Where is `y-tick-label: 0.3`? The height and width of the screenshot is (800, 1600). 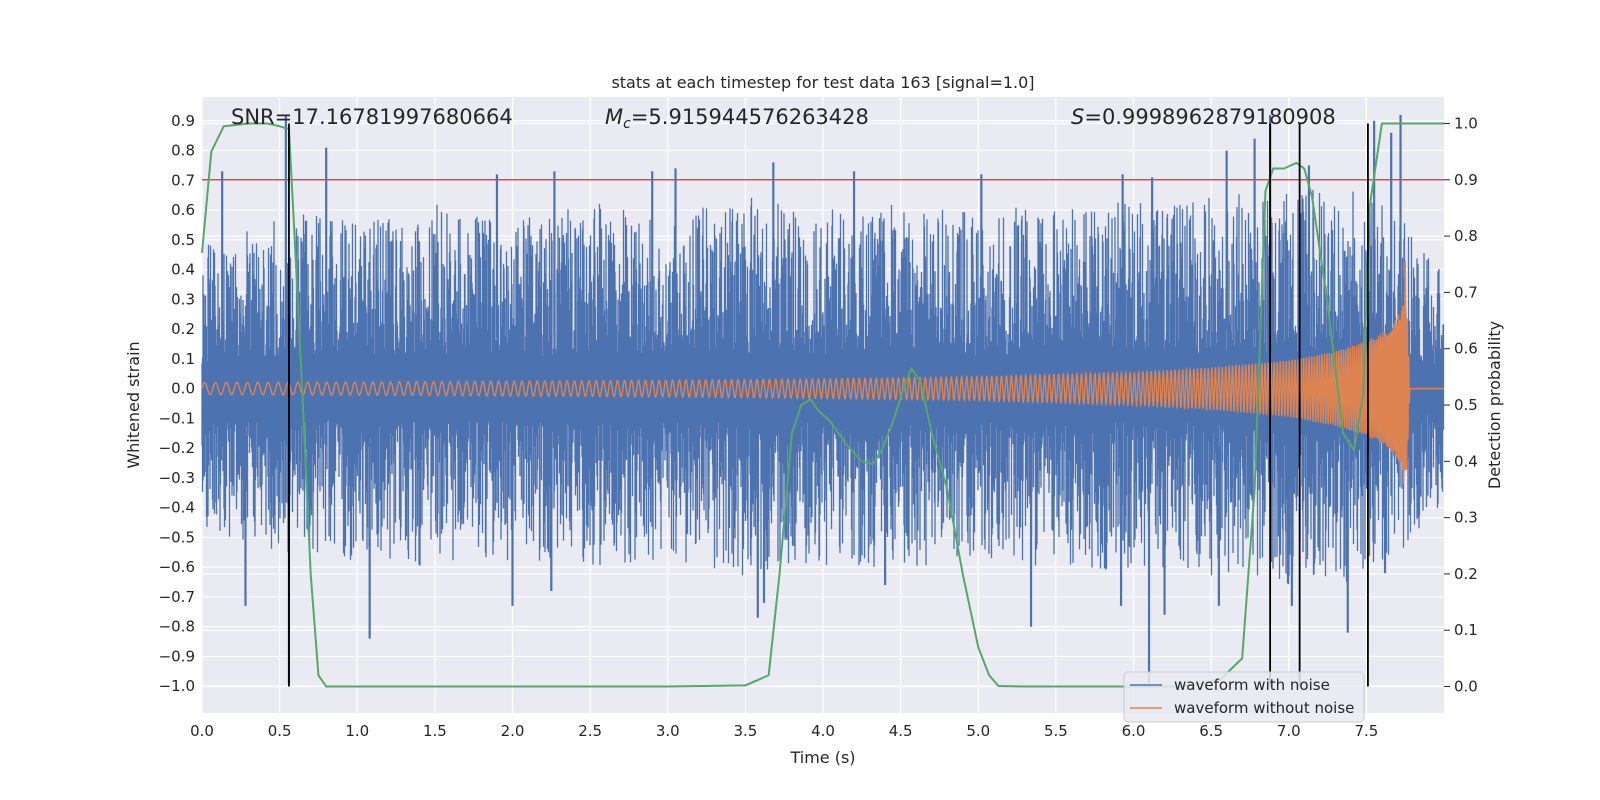
y-tick-label: 0.3 is located at coordinates (183, 299).